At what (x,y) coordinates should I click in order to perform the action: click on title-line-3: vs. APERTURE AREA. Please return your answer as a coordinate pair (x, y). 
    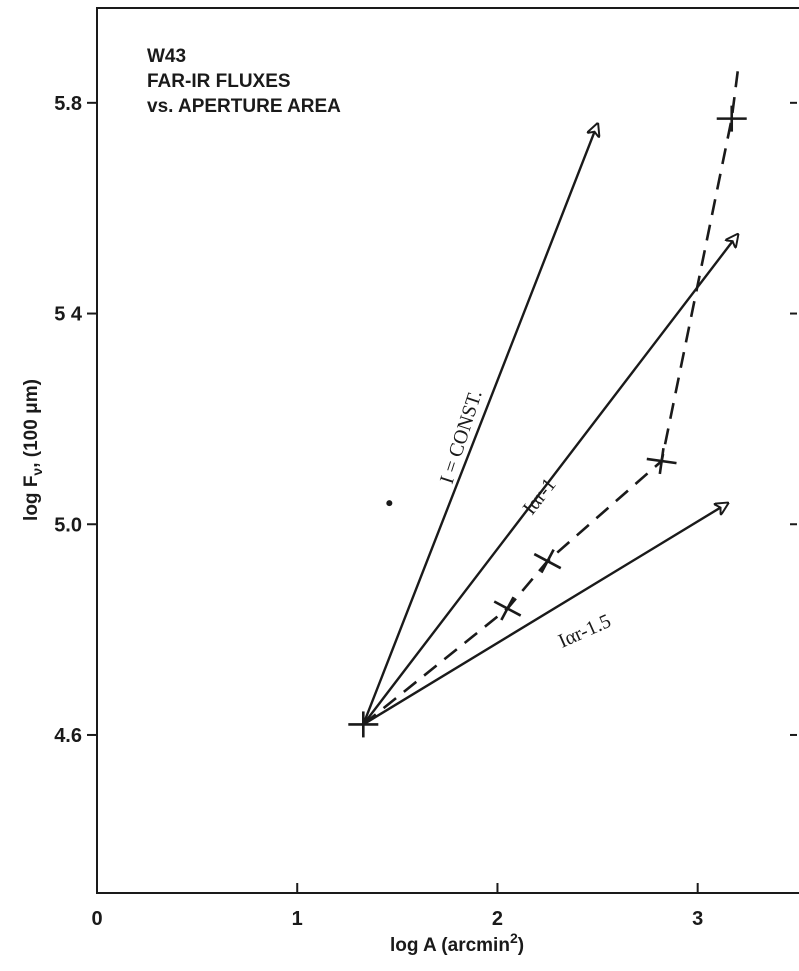
    Looking at the image, I should click on (244, 106).